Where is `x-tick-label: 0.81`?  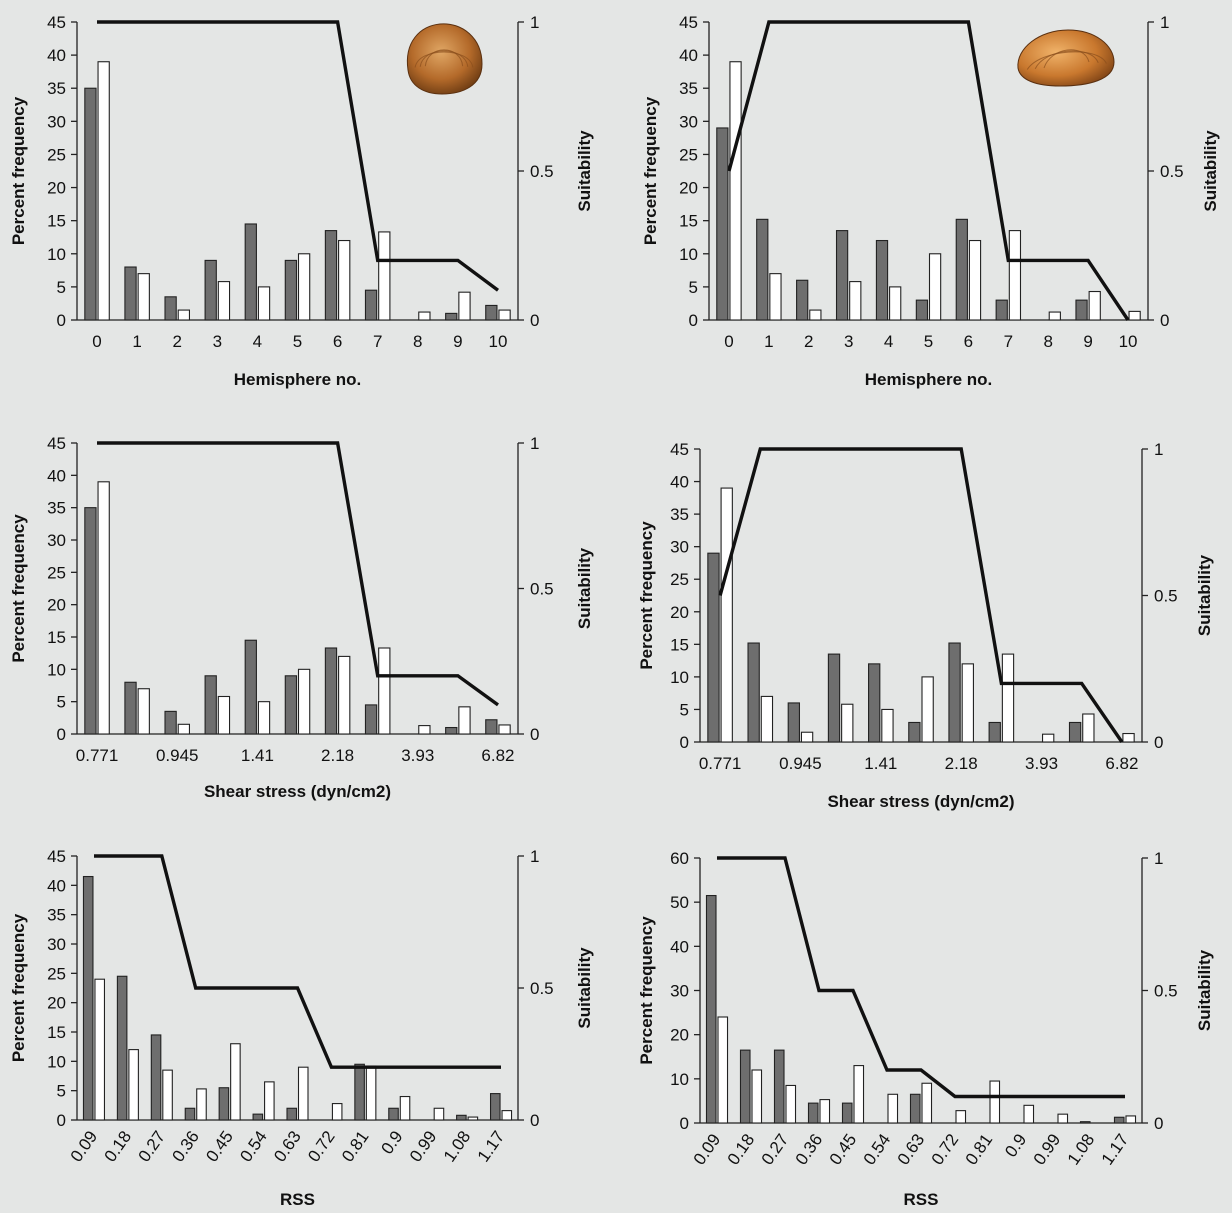
x-tick-label: 0.81 is located at coordinates (979, 1149).